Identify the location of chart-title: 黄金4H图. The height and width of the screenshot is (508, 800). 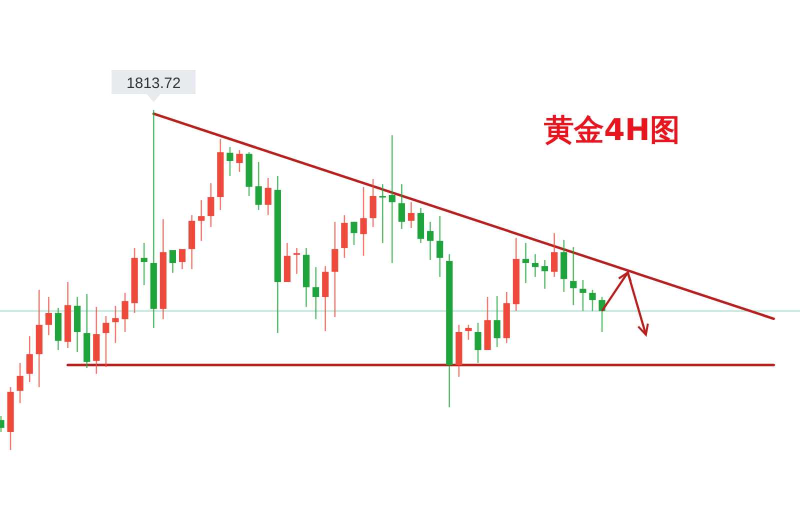
(612, 130).